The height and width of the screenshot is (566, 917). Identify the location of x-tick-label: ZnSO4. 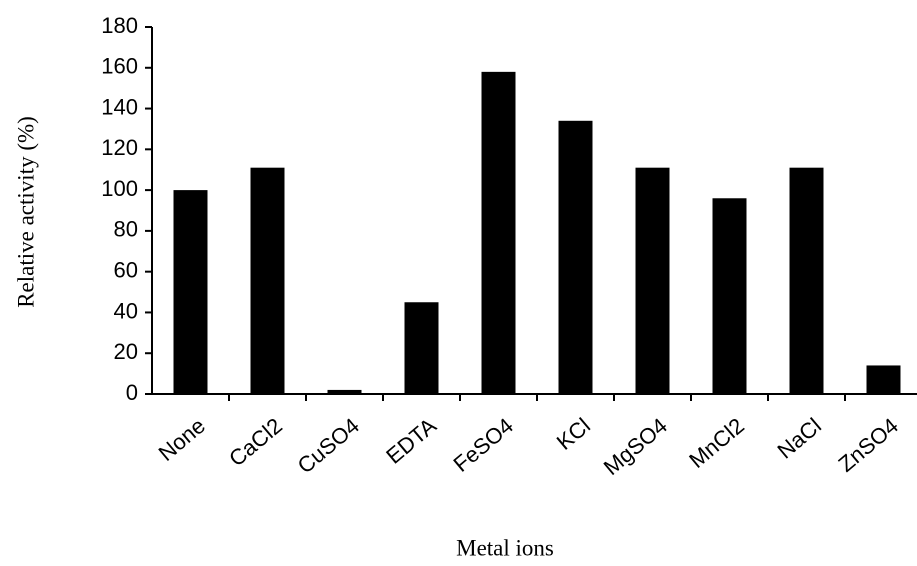
(868, 445).